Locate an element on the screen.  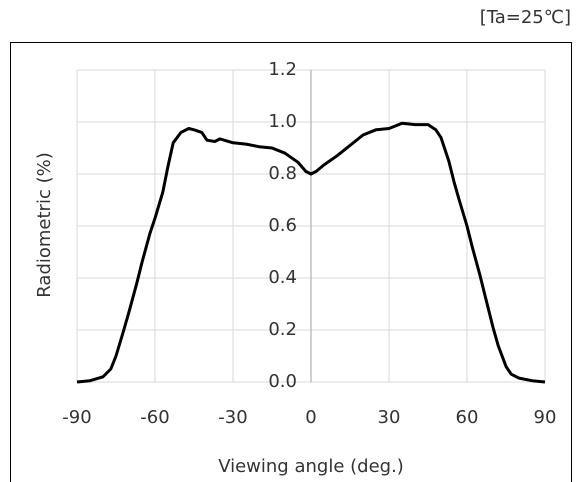
y-tick-label: 1.0 is located at coordinates (282, 121).